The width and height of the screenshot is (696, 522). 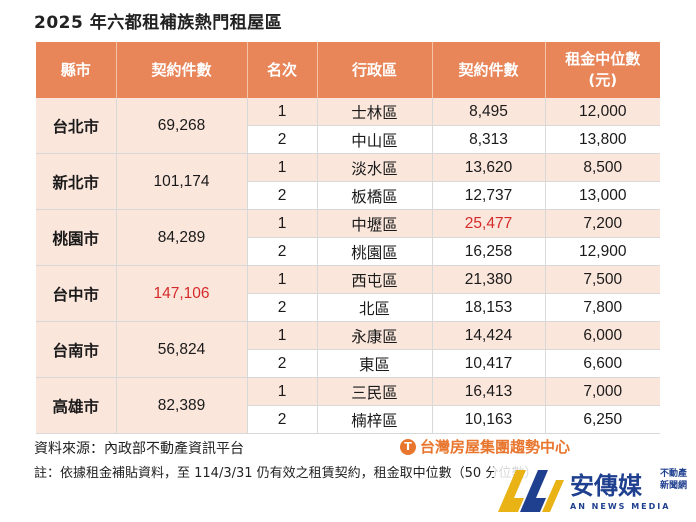 I want to click on median-rent-cell: 6,000, so click(x=602, y=335).